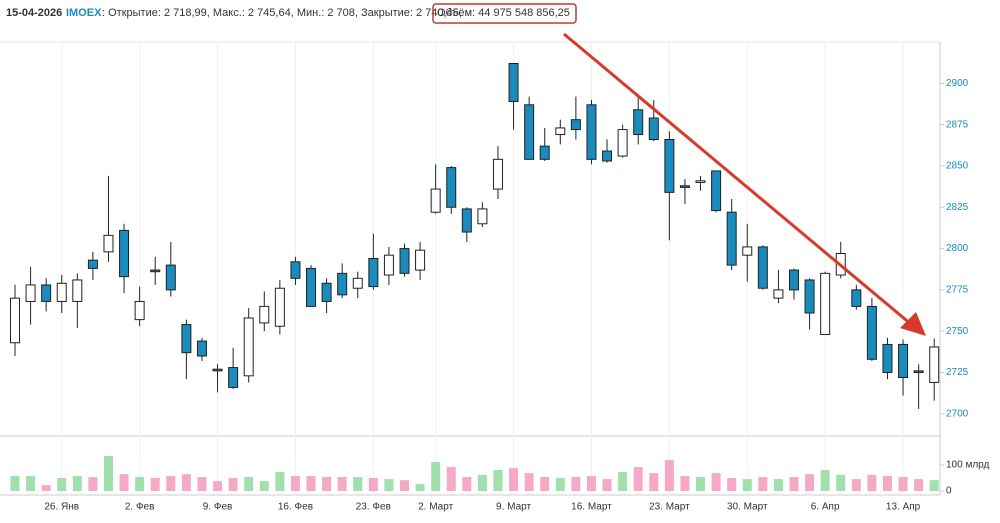 The image size is (1000, 523). Describe the element at coordinates (435, 507) in the screenshot. I see `x-tick-label: 2. Март` at that location.